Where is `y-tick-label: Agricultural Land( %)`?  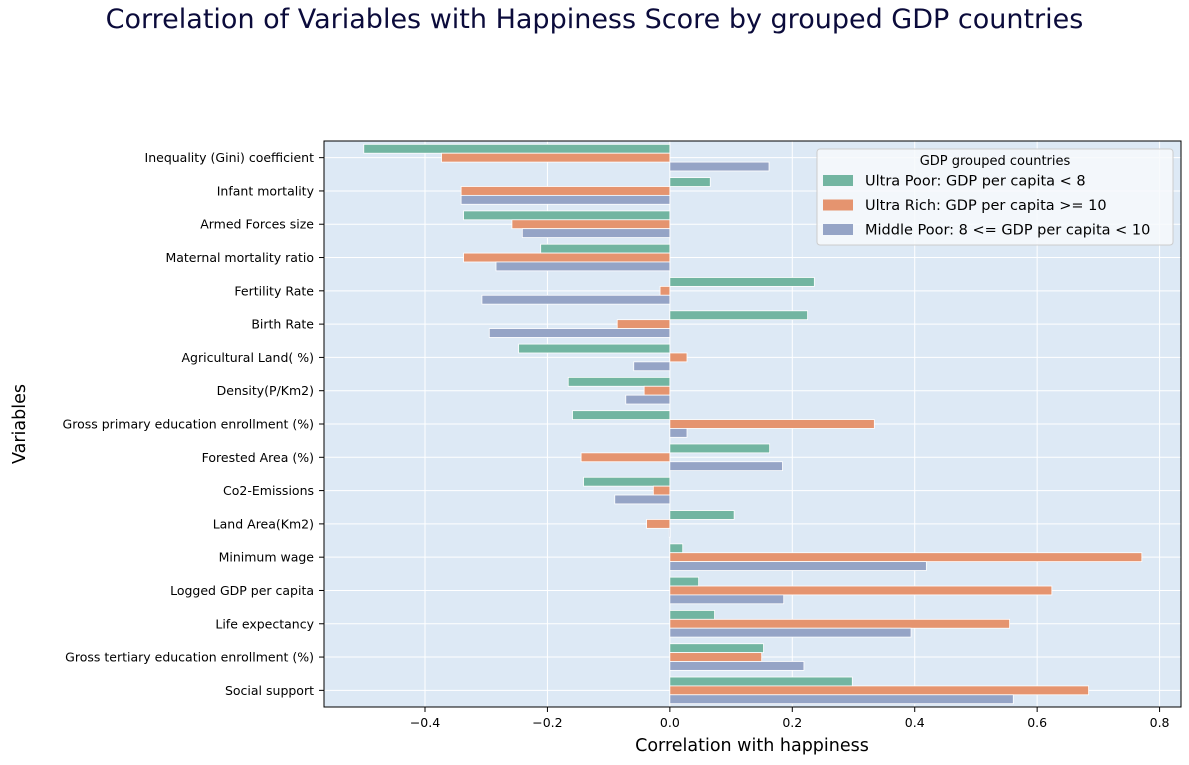 y-tick-label: Agricultural Land( %) is located at coordinates (247, 357).